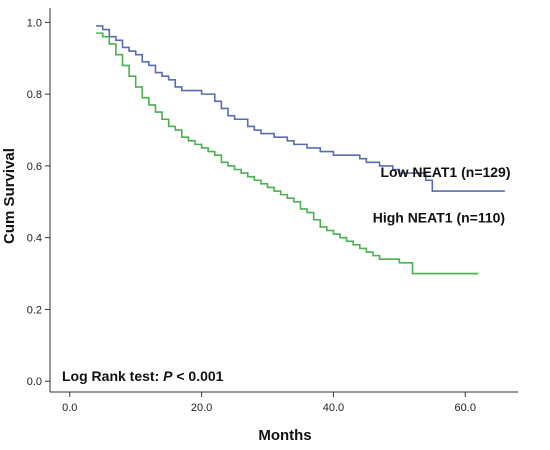  I want to click on x-tick-label: 0.0, so click(69, 408).